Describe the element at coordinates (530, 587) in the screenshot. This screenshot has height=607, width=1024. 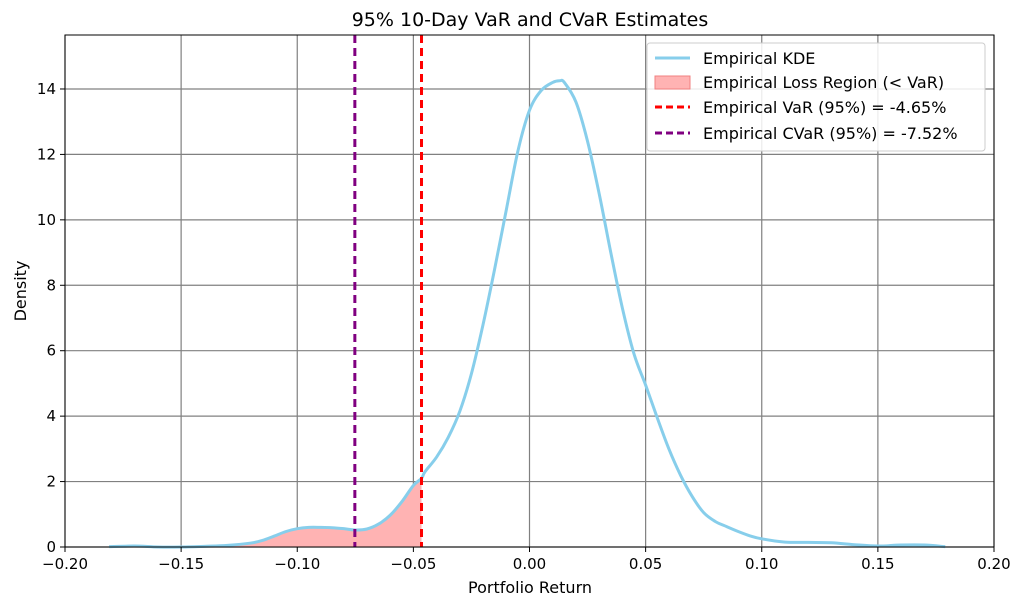
I see `x-axis-label: Portfolio Return` at that location.